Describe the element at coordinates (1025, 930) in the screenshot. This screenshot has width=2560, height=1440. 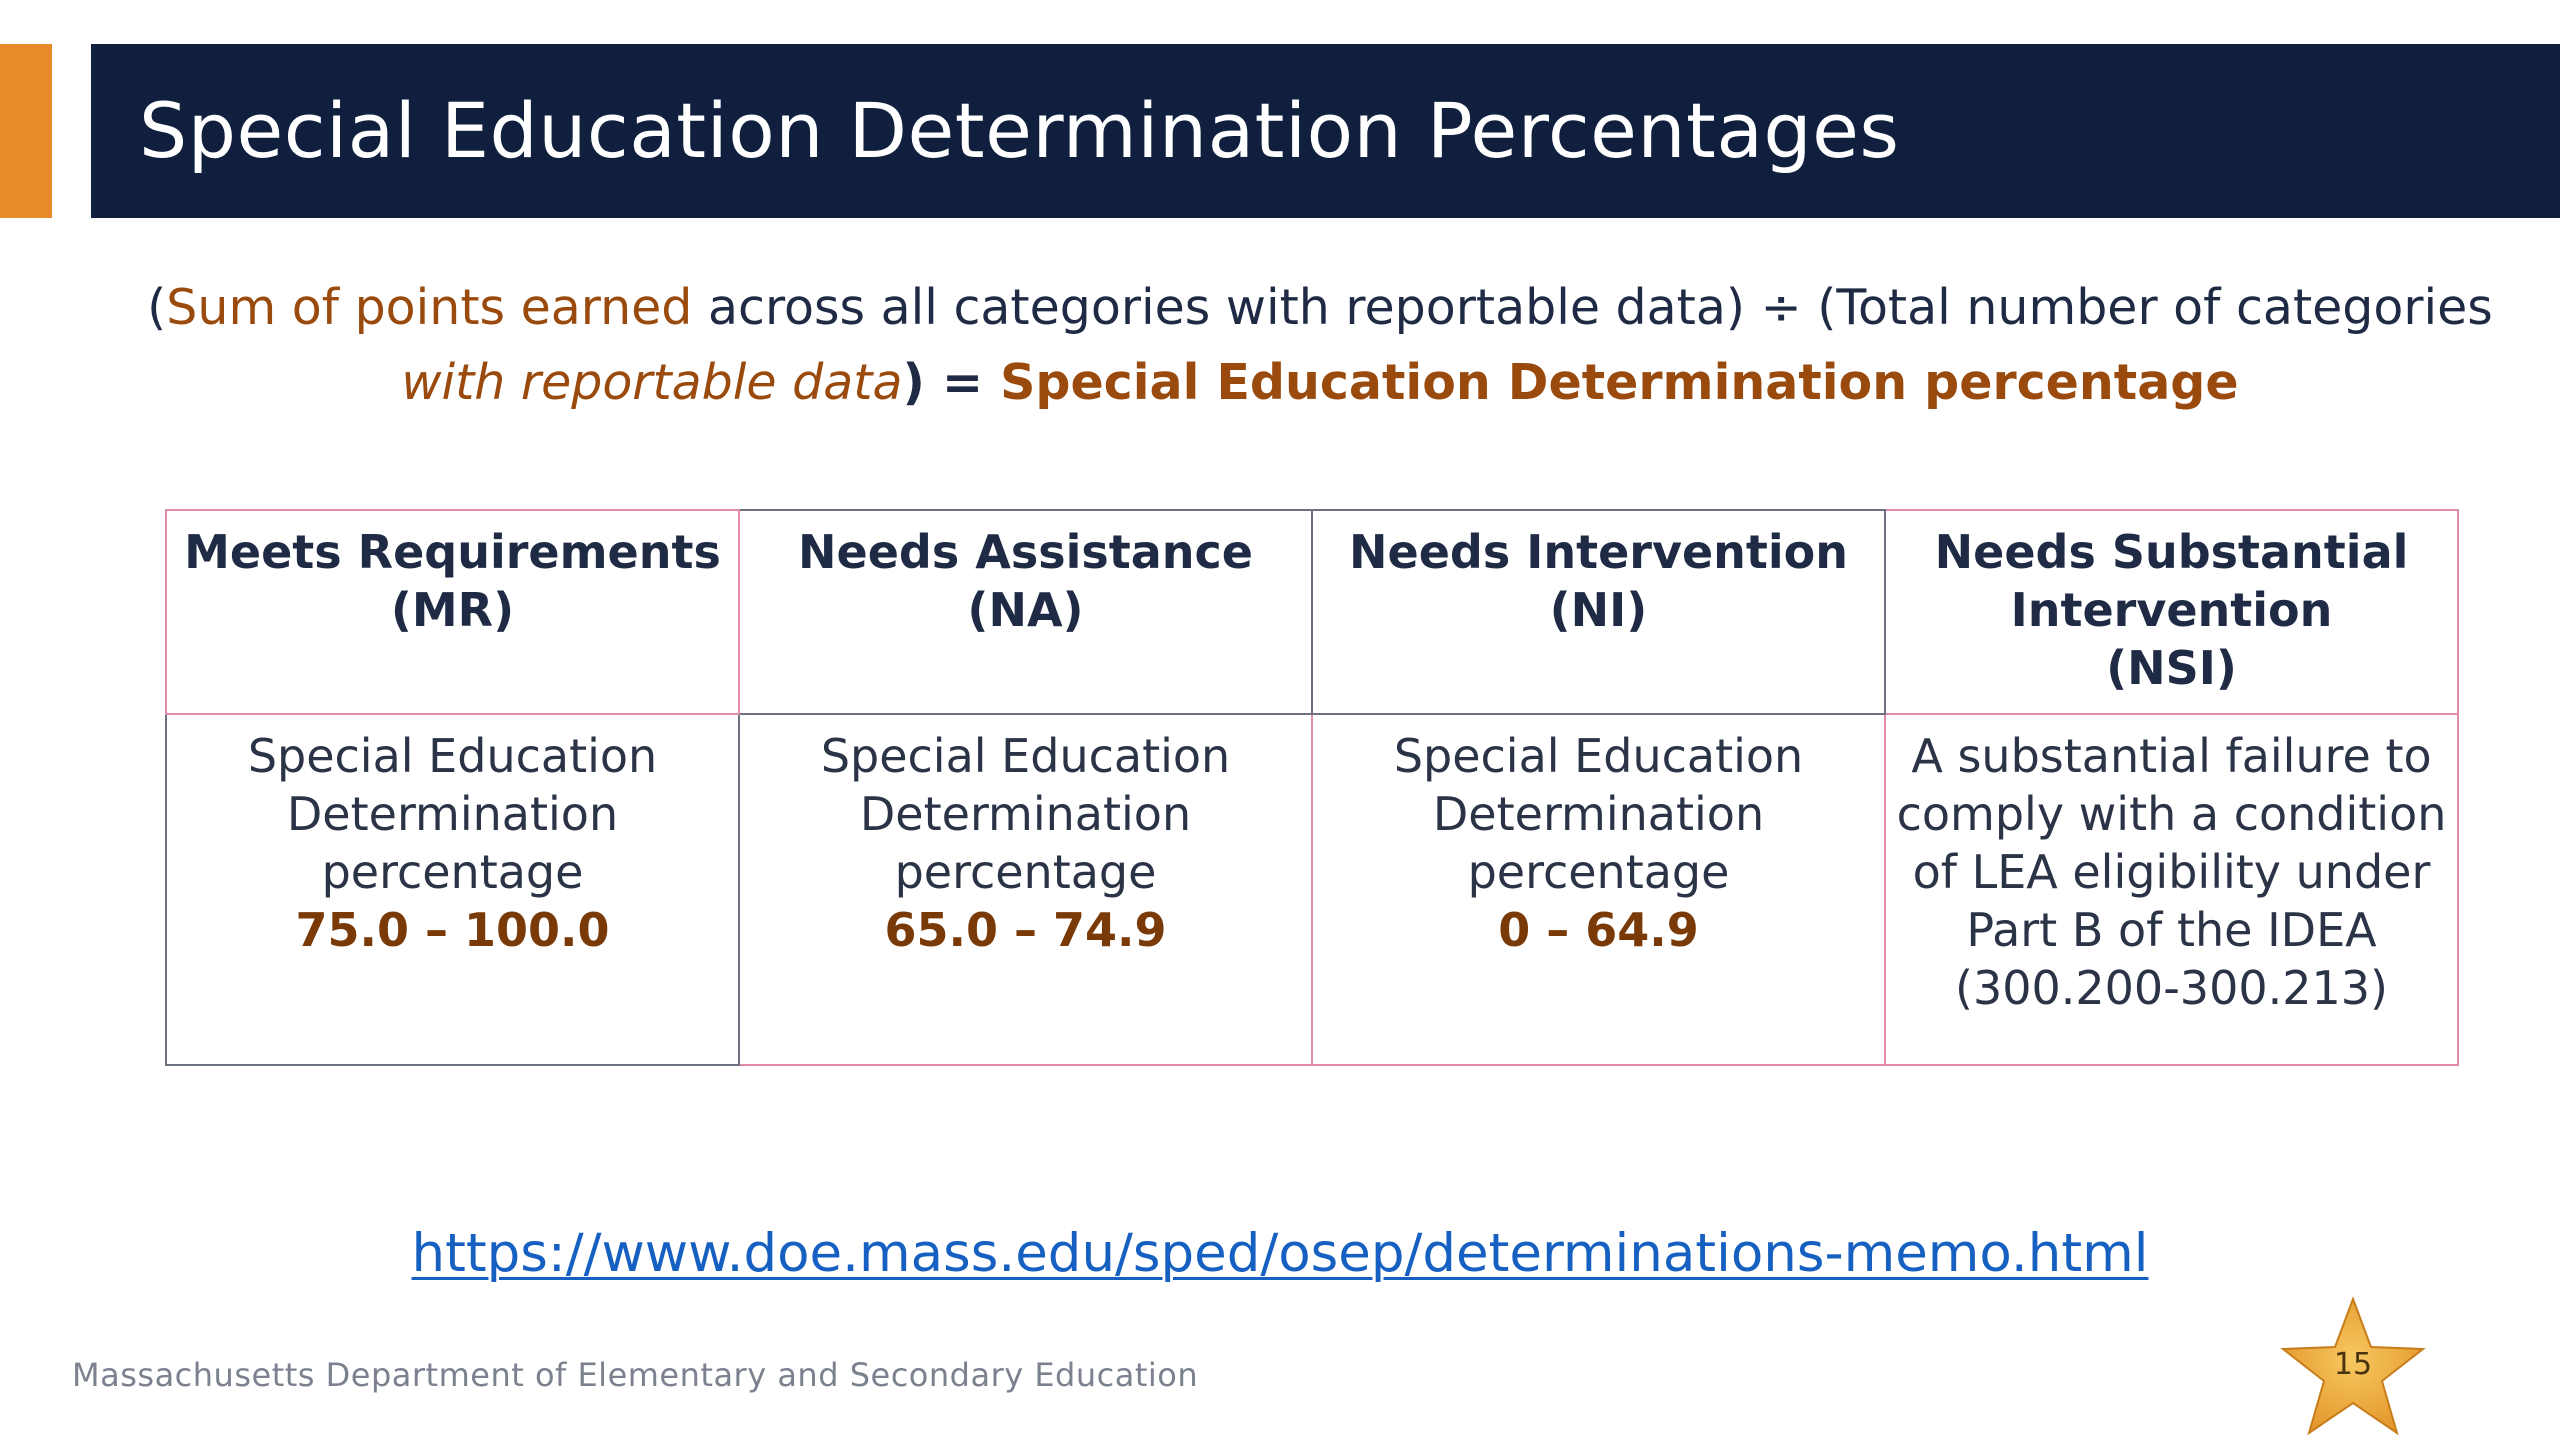
I see `range-value: 65.0 – 74.9` at that location.